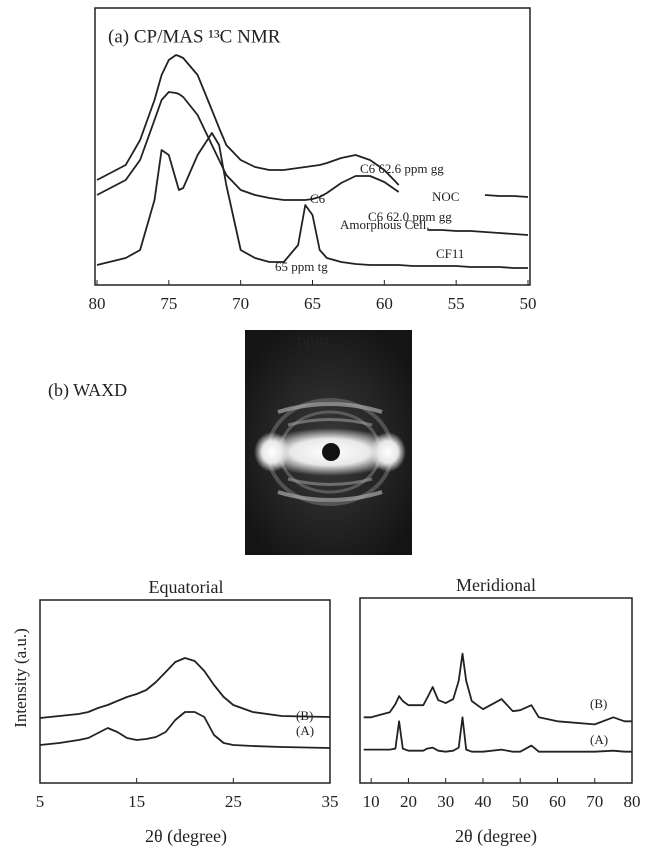 The image size is (648, 849). Describe the element at coordinates (496, 585) in the screenshot. I see `chart-title: Meridional` at that location.